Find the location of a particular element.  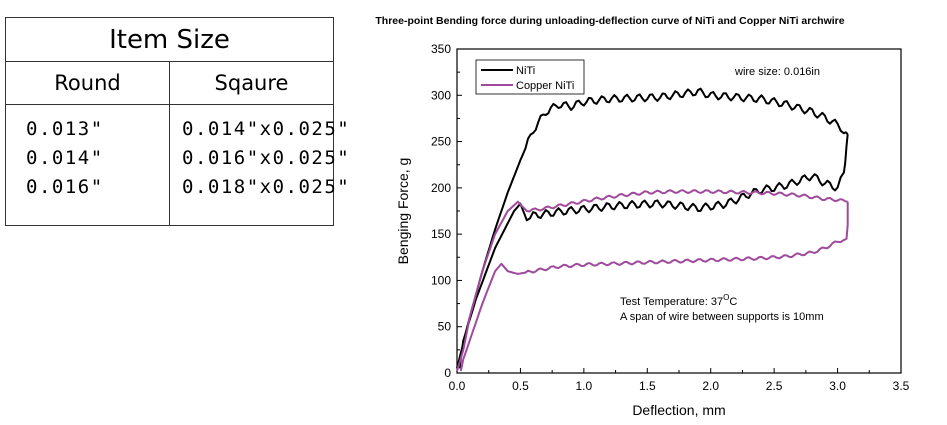

y-tick-label: 150 is located at coordinates (441, 234).